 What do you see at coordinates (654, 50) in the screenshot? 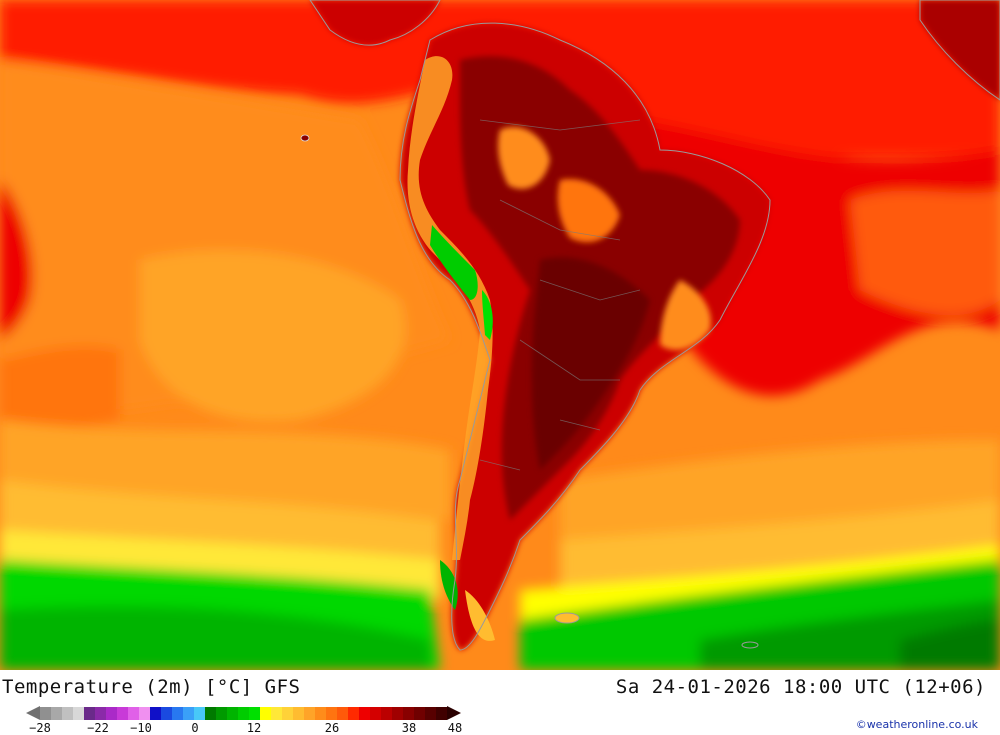
I see `central-america-landmass` at bounding box center [654, 50].